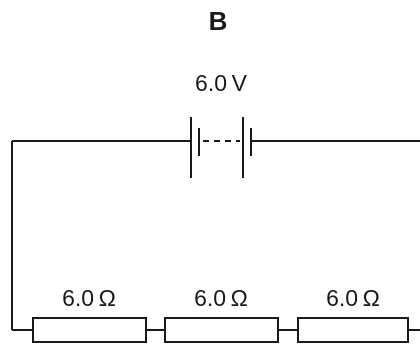 This screenshot has width=420, height=347. I want to click on battery-symbol, so click(221, 147).